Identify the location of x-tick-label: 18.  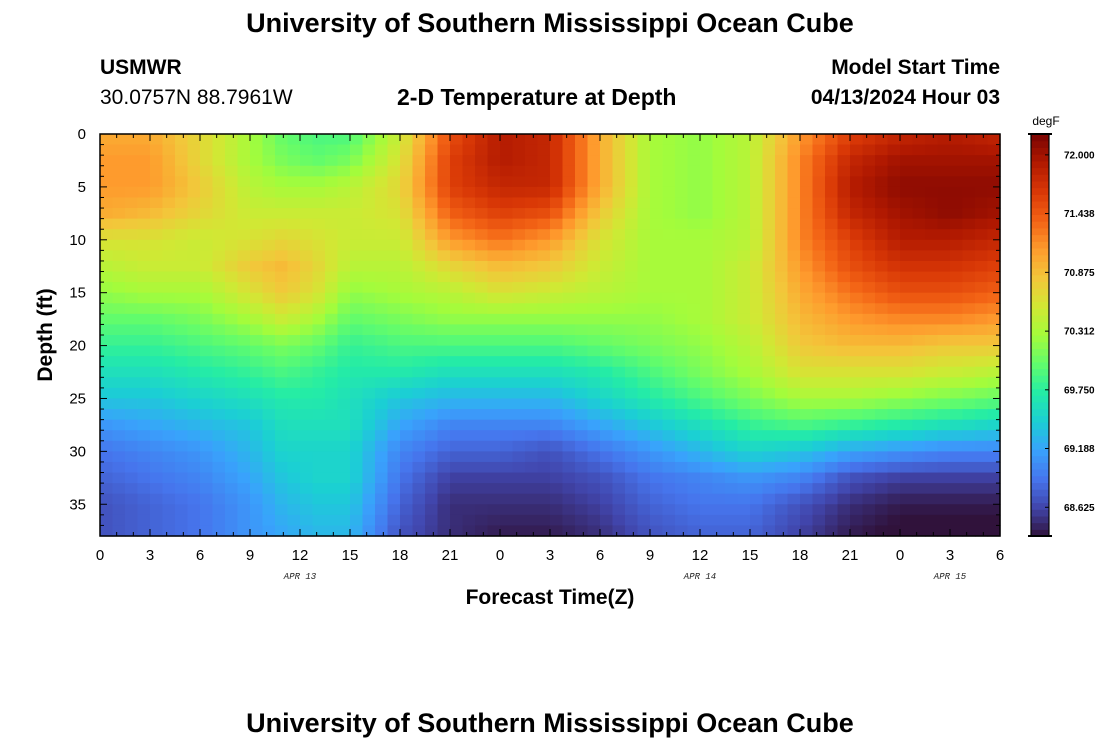
(800, 555).